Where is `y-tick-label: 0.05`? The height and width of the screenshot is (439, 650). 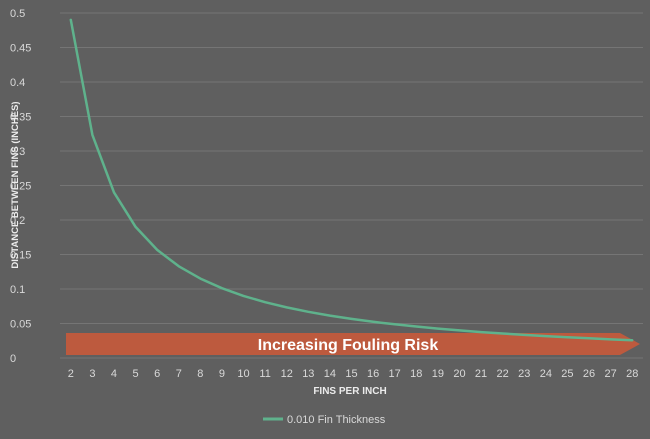 y-tick-label: 0.05 is located at coordinates (20, 325).